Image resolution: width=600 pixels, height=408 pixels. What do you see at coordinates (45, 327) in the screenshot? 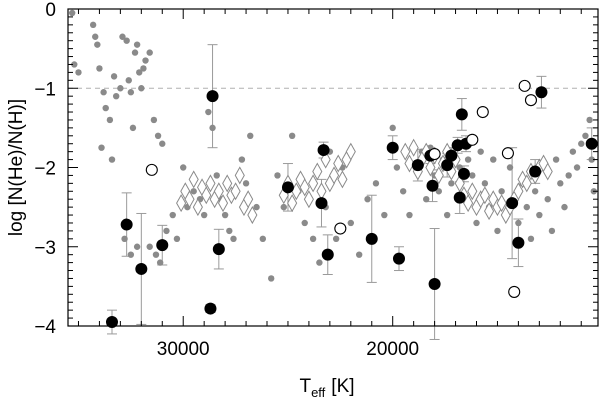
I see `y-tick-label: −4` at bounding box center [45, 327].